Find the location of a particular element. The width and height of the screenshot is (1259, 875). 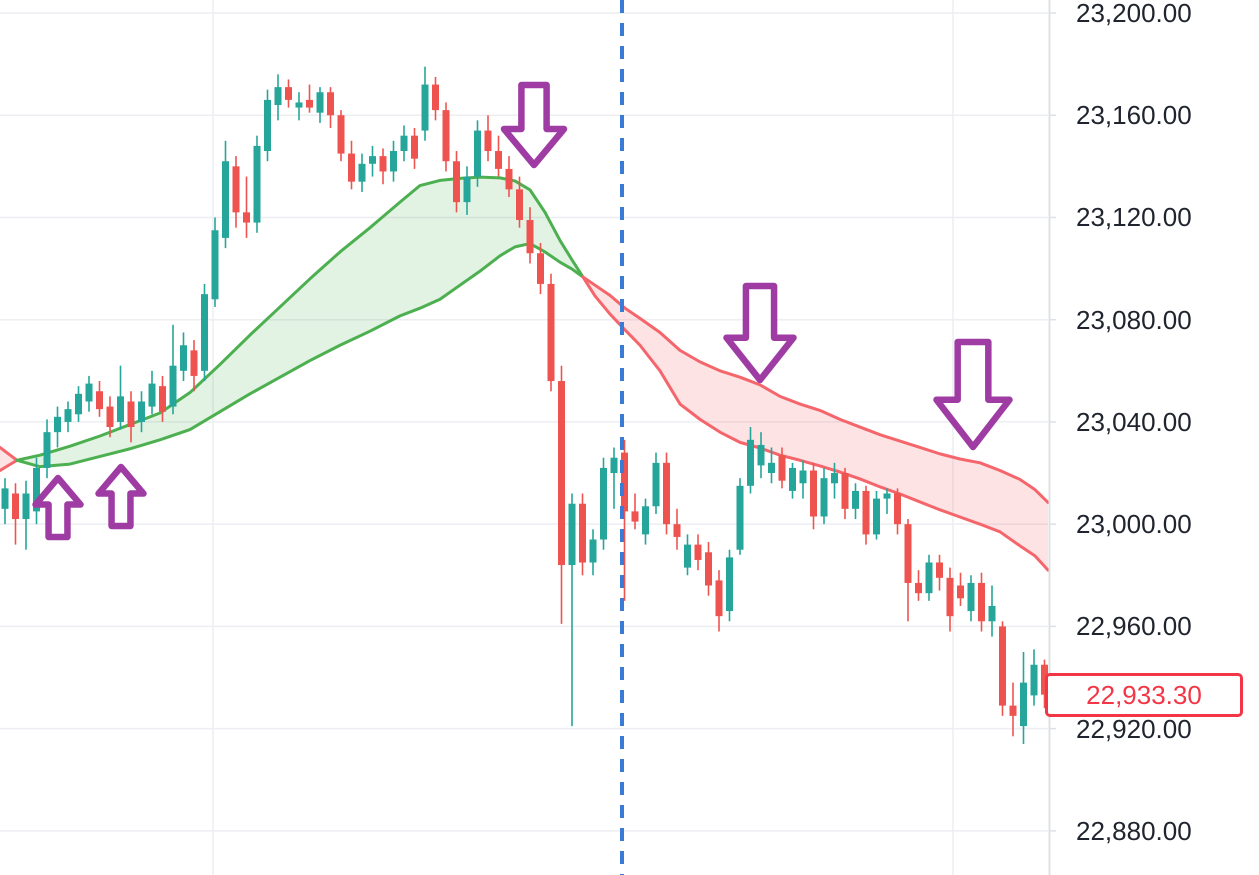

ribbon-bear-right-slow-line is located at coordinates (815, 389).